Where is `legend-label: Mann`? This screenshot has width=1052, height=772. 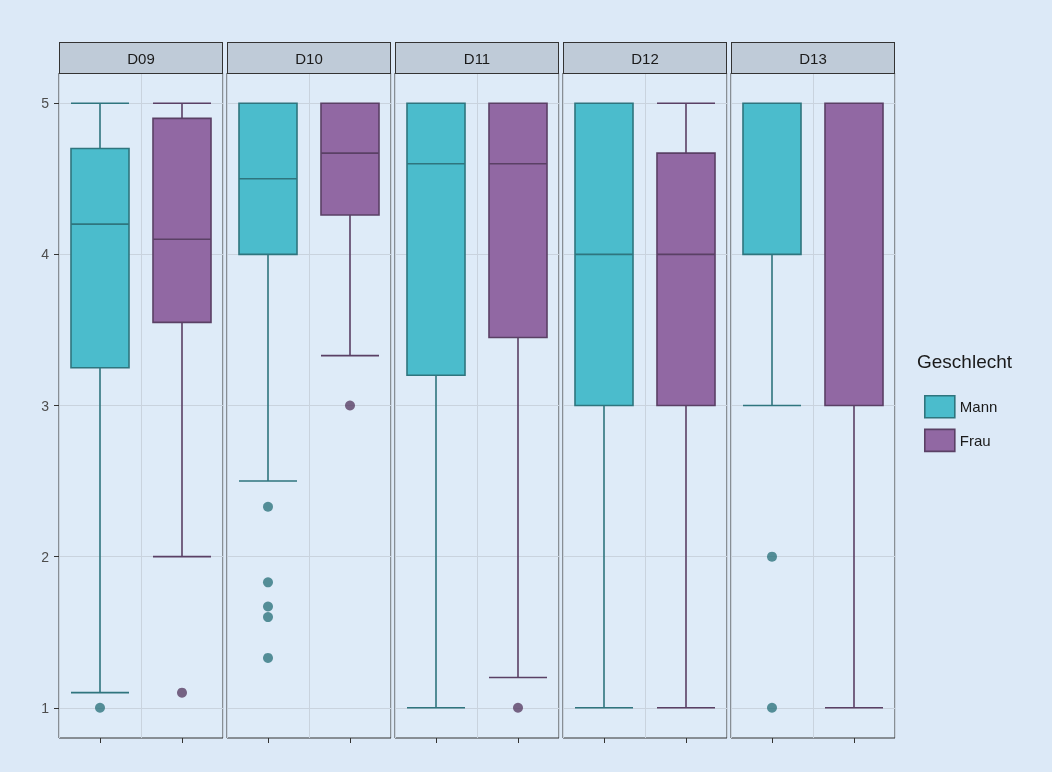
legend-label: Mann is located at coordinates (978, 407).